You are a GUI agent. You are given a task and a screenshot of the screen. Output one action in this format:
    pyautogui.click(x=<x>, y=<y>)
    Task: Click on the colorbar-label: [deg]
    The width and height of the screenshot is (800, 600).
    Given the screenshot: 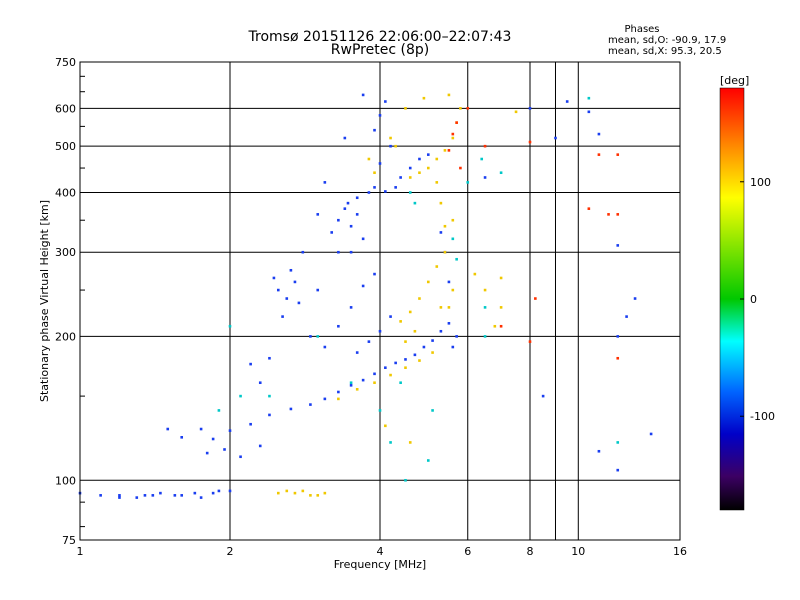 What is the action you would take?
    pyautogui.click(x=734, y=80)
    